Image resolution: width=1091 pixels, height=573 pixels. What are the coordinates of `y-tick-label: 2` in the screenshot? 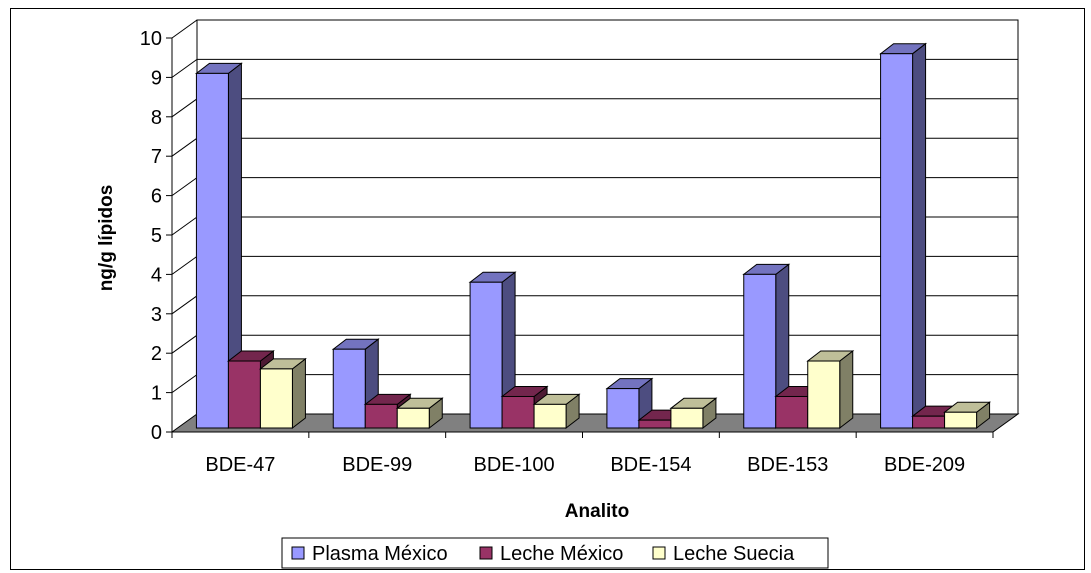 It's located at (156, 354).